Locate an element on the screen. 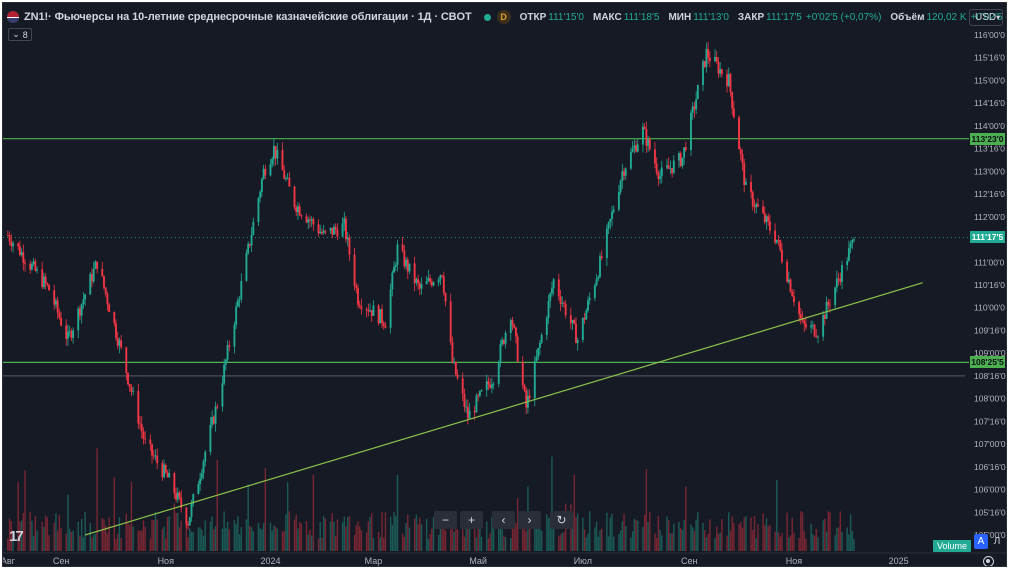 The width and height of the screenshot is (1011, 572). indicator-count: 8 is located at coordinates (25, 34).